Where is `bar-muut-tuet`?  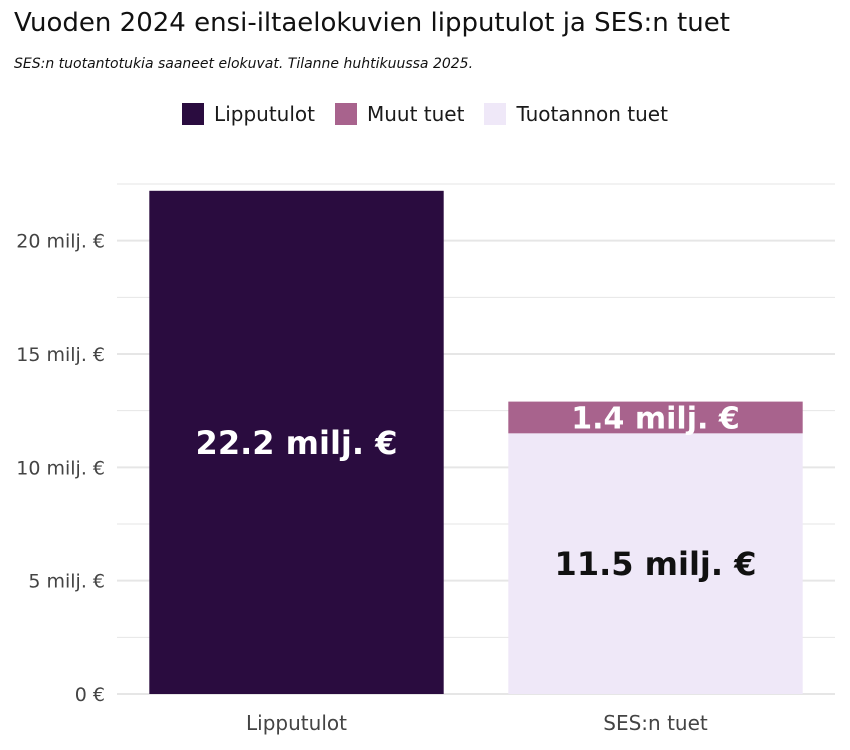 bar-muut-tuet is located at coordinates (655, 417).